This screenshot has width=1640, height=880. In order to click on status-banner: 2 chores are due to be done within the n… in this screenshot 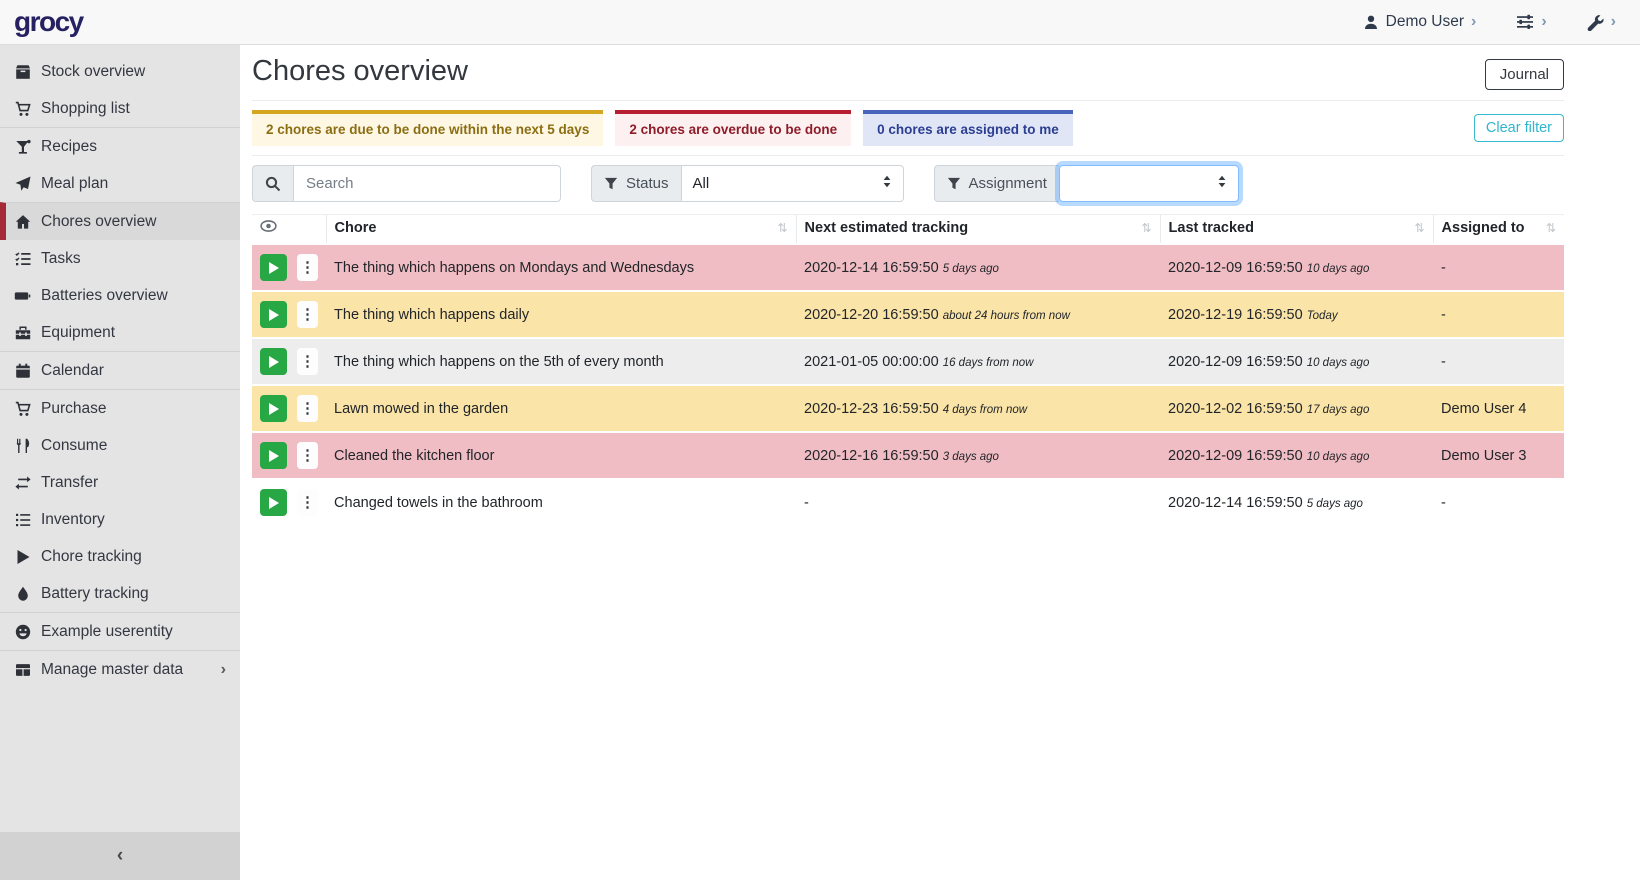, I will do `click(428, 128)`.